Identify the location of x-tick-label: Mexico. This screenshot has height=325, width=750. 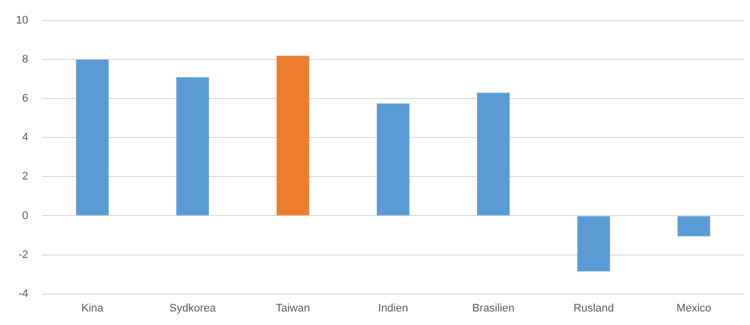
(694, 308).